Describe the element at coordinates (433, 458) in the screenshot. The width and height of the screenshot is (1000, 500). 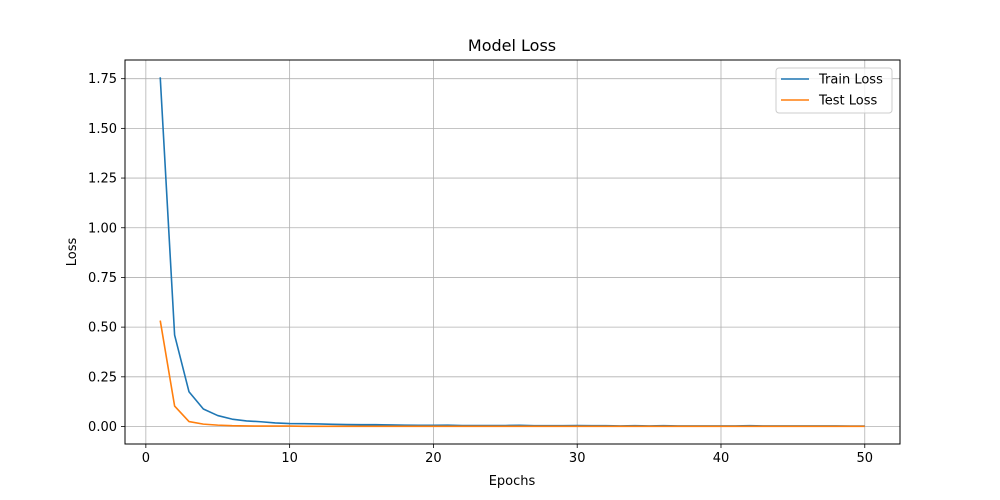
I see `x-tick-label: 20` at that location.